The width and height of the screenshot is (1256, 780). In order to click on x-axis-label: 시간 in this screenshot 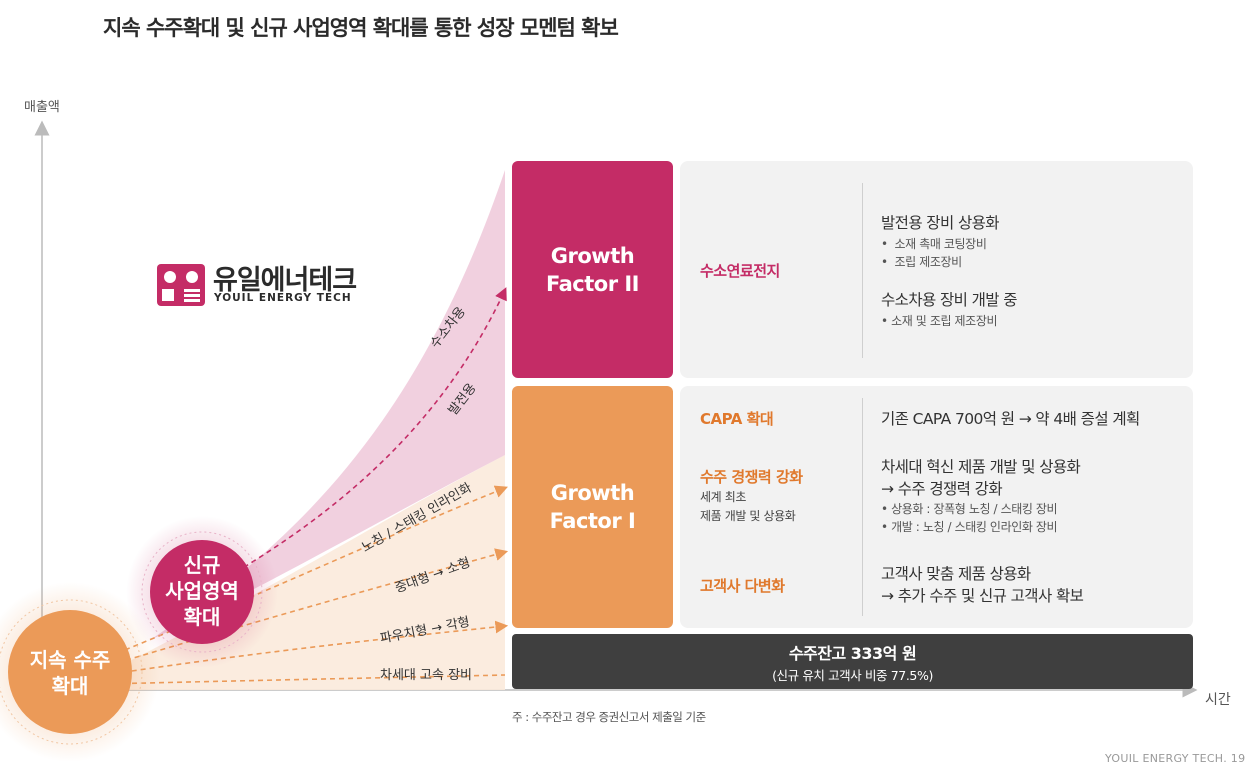, I will do `click(1218, 700)`.